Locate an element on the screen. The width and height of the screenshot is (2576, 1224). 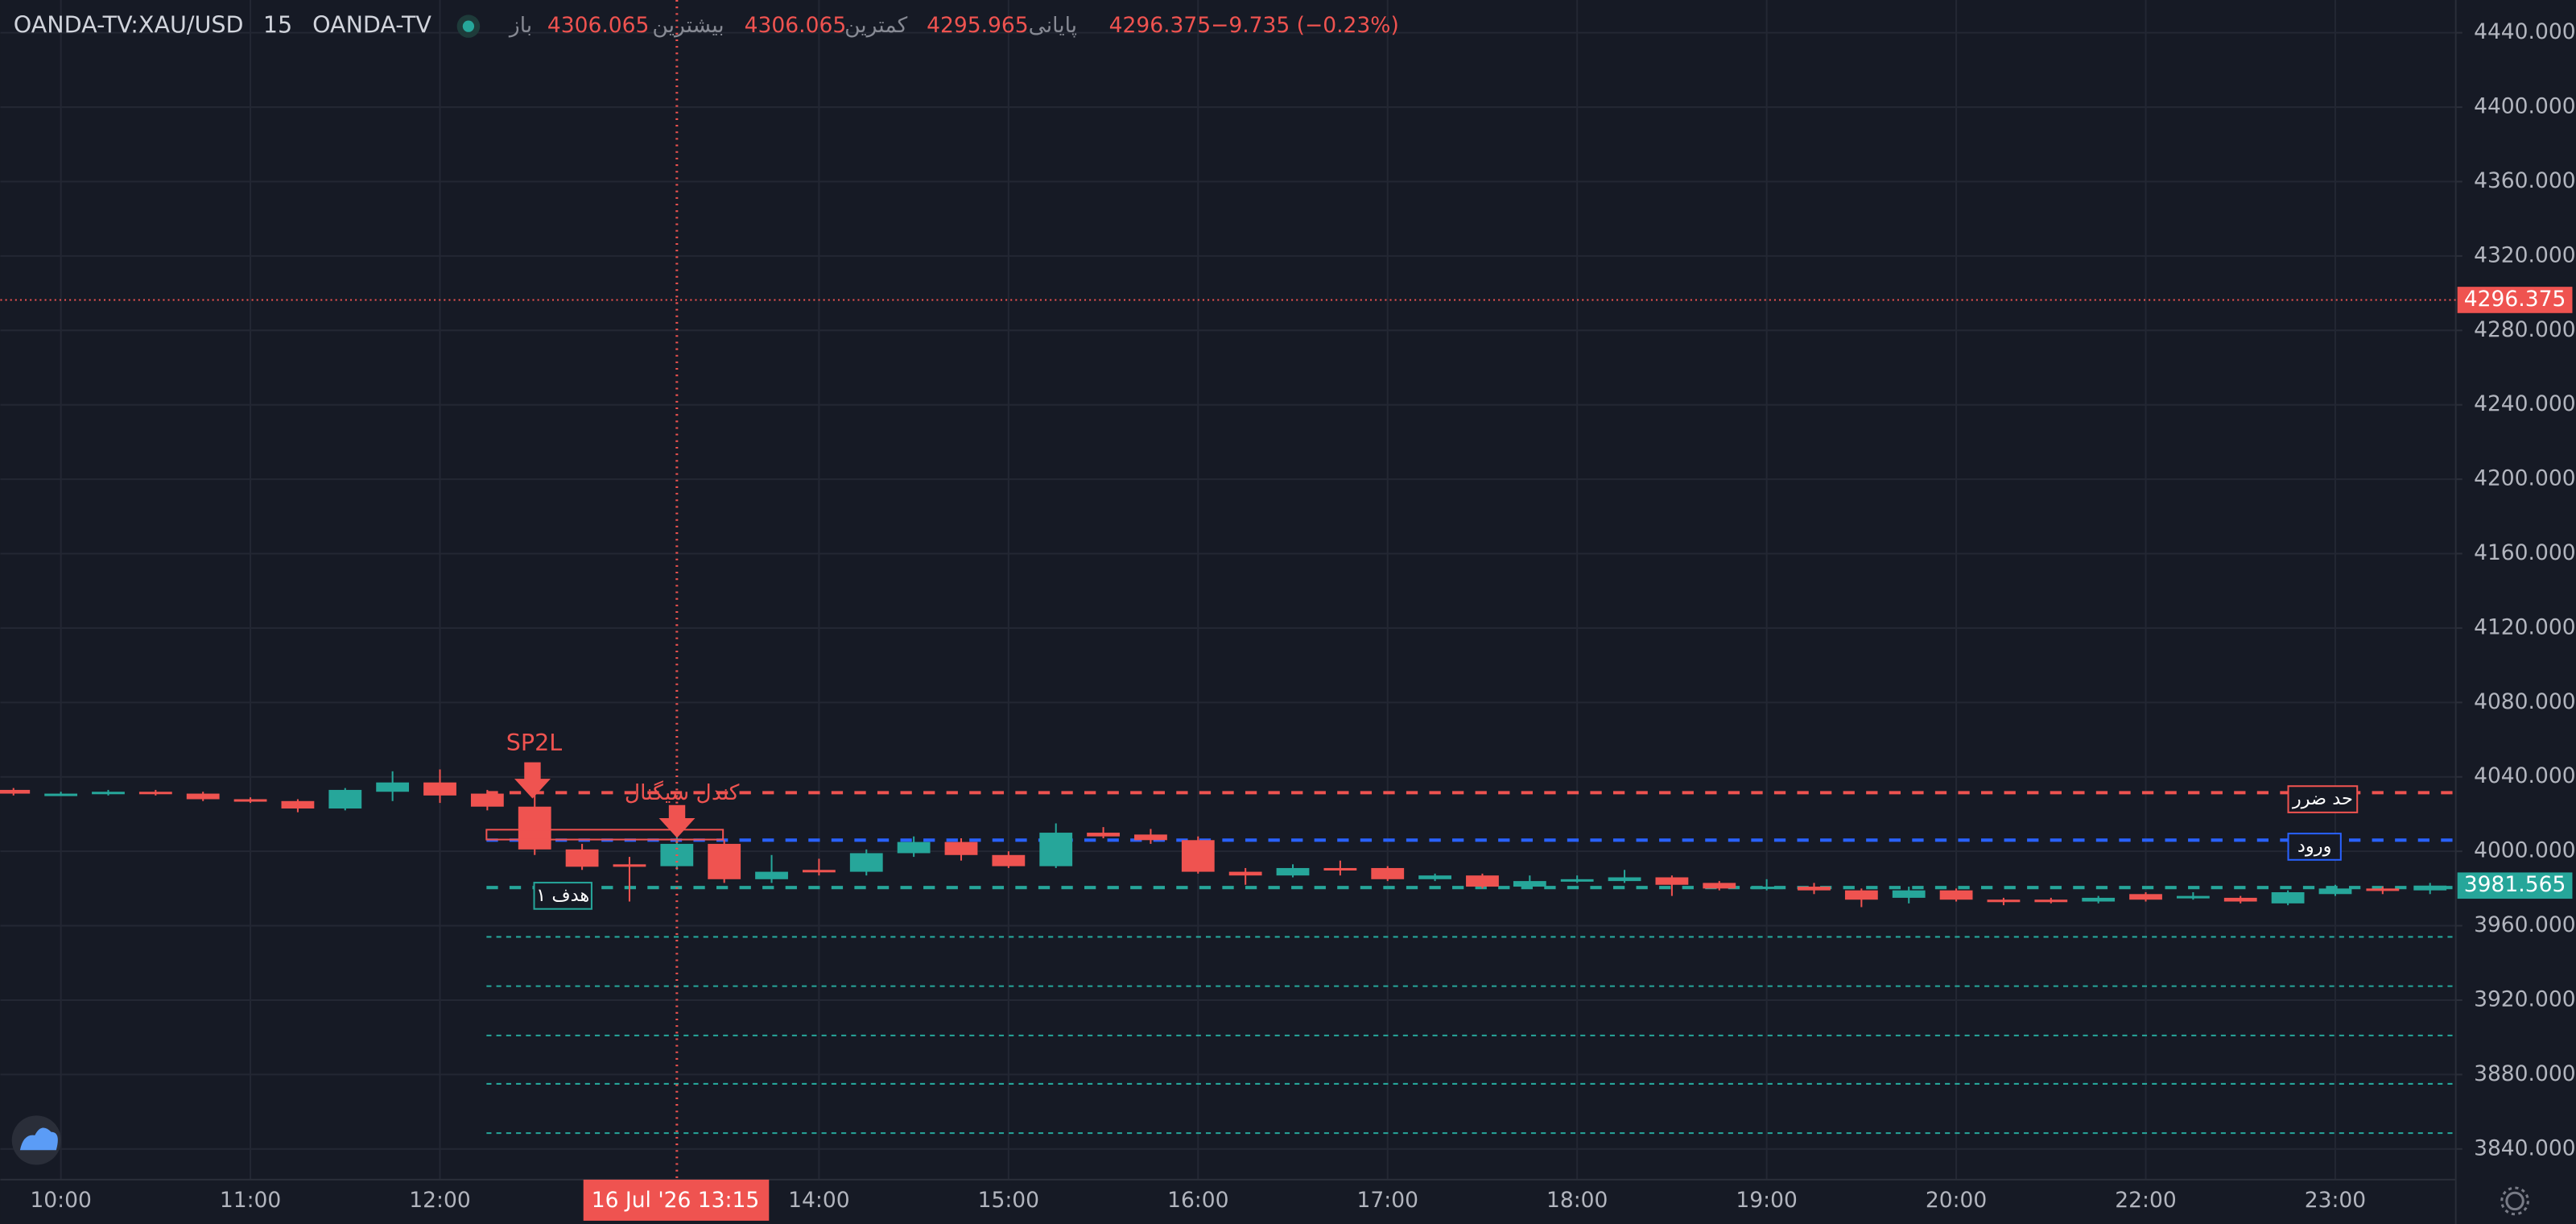
price-label: 4296.375 is located at coordinates (2515, 299).